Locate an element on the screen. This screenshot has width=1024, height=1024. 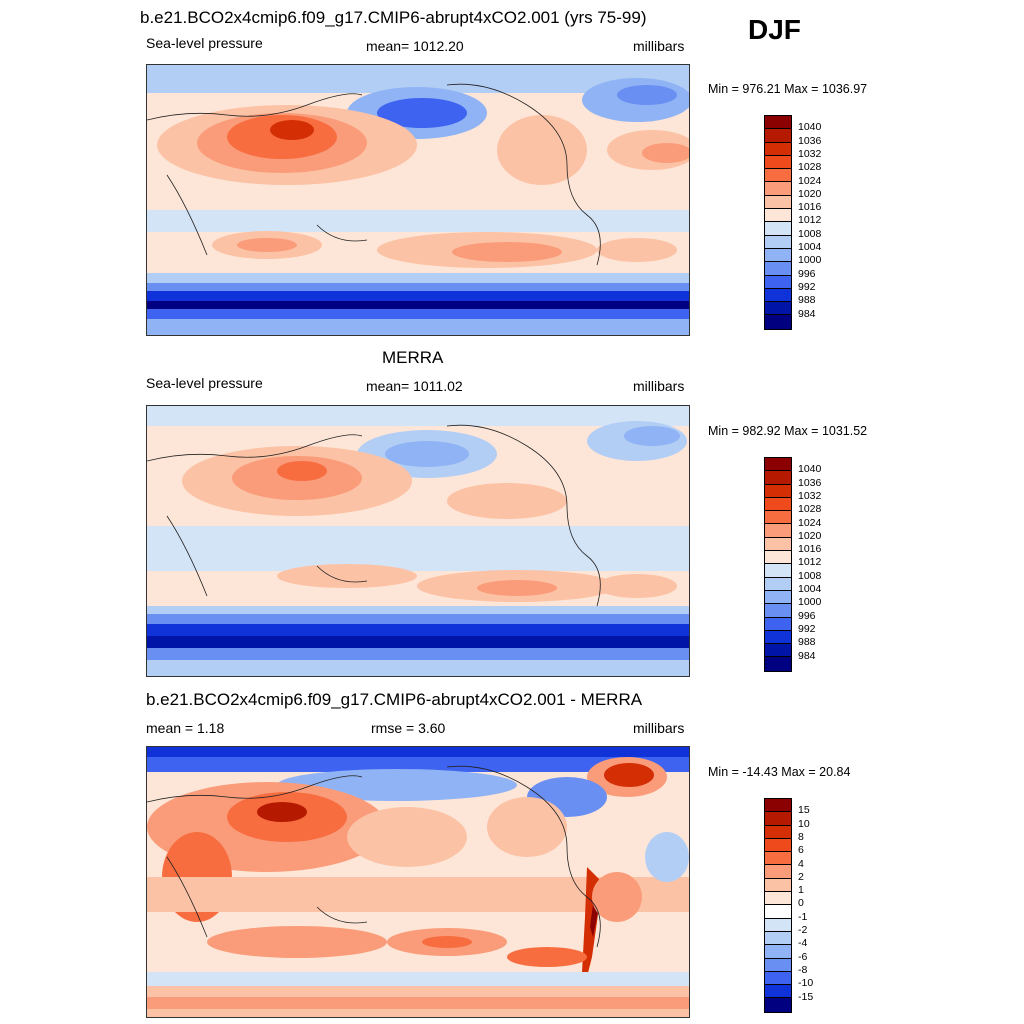
colorbar-label: 6 is located at coordinates (801, 850).